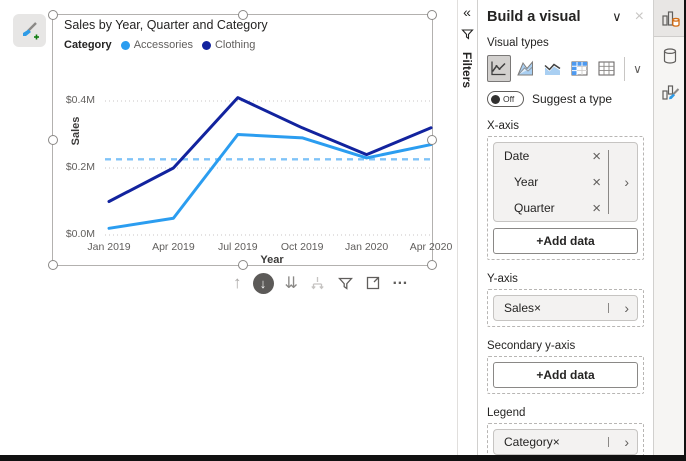  I want to click on sales-field-pill: Sales × ›, so click(565, 308).